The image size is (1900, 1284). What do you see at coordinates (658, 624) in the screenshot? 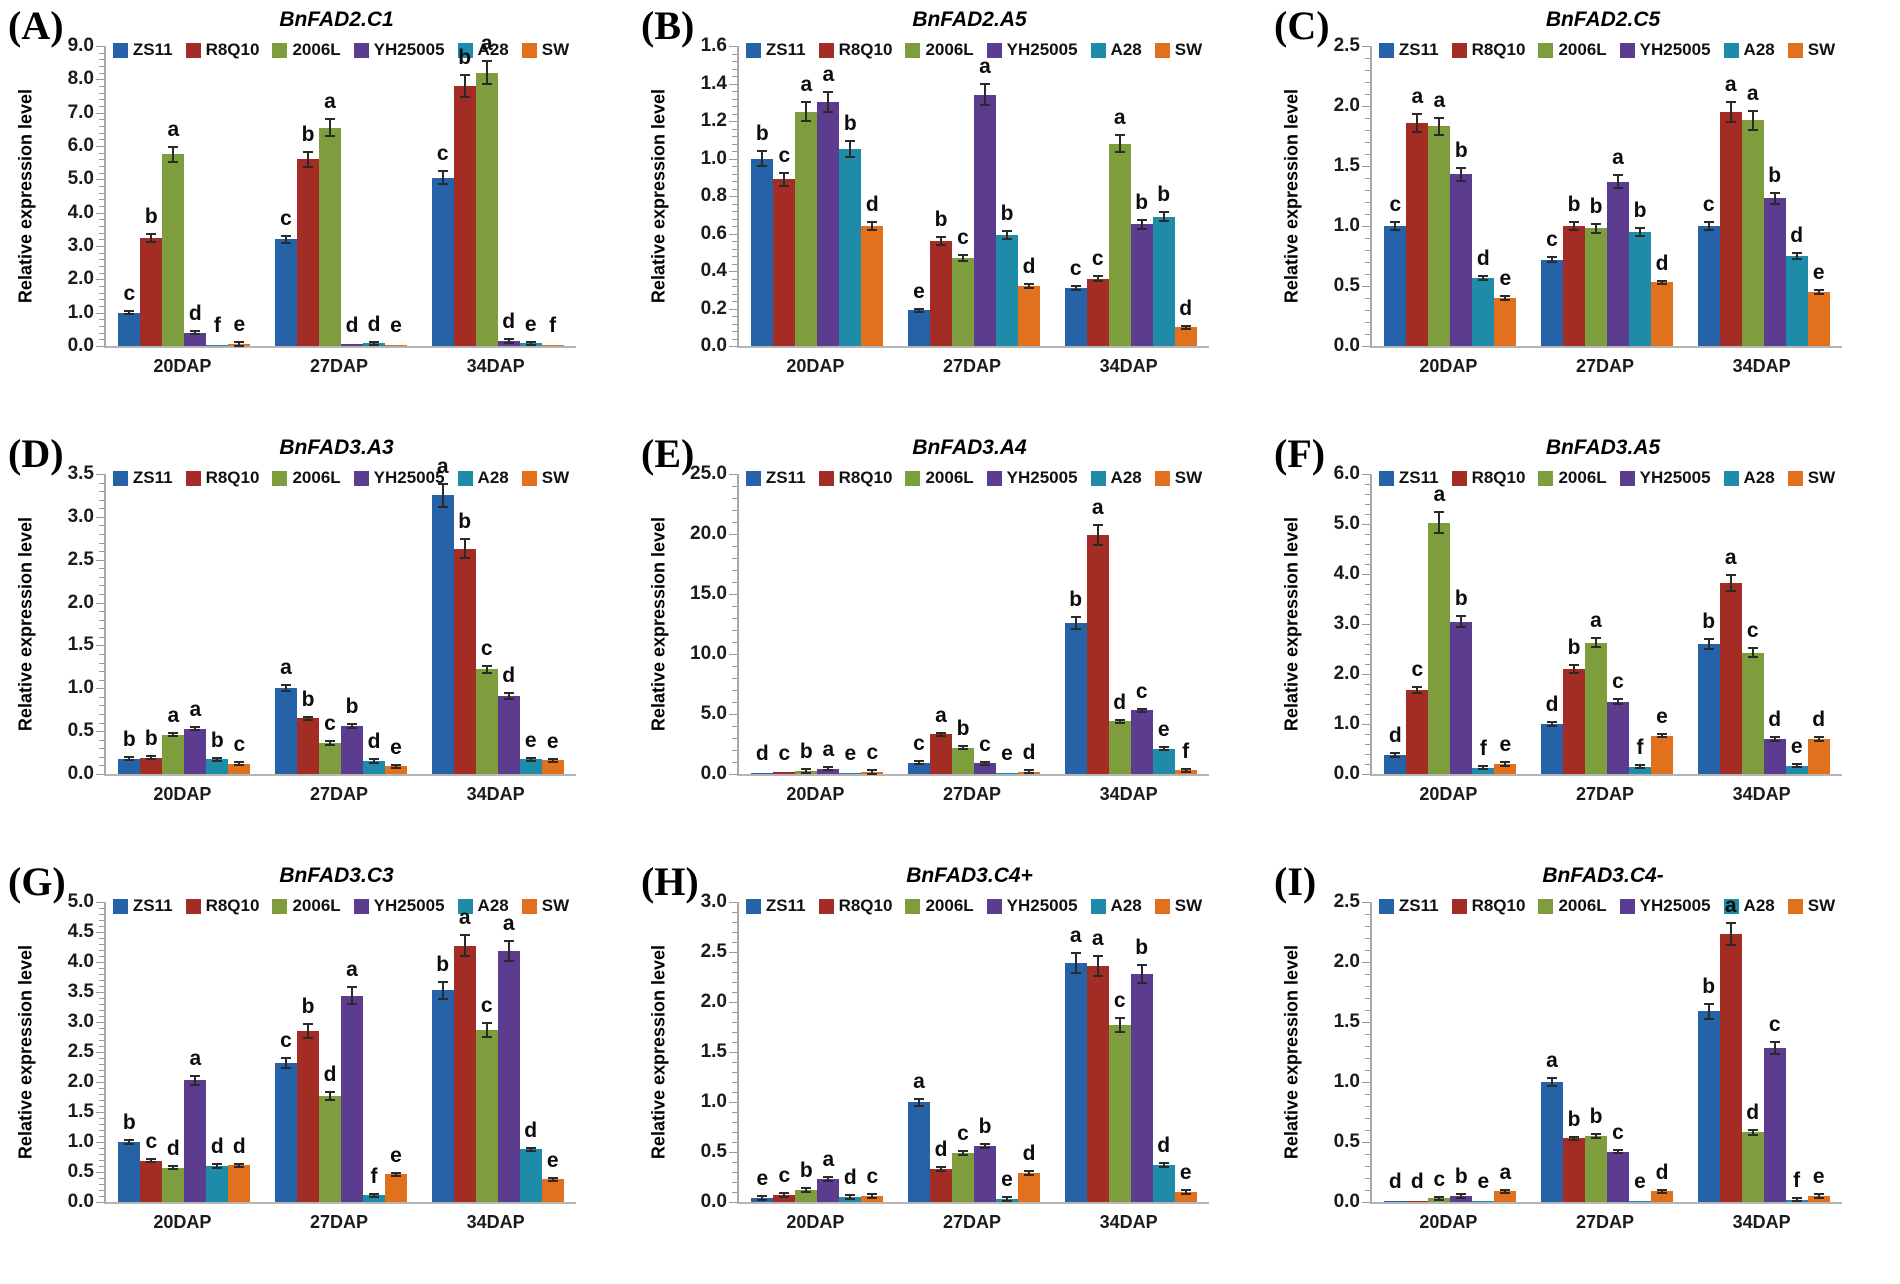
I see `y-axis-label: Relative expression level` at bounding box center [658, 624].